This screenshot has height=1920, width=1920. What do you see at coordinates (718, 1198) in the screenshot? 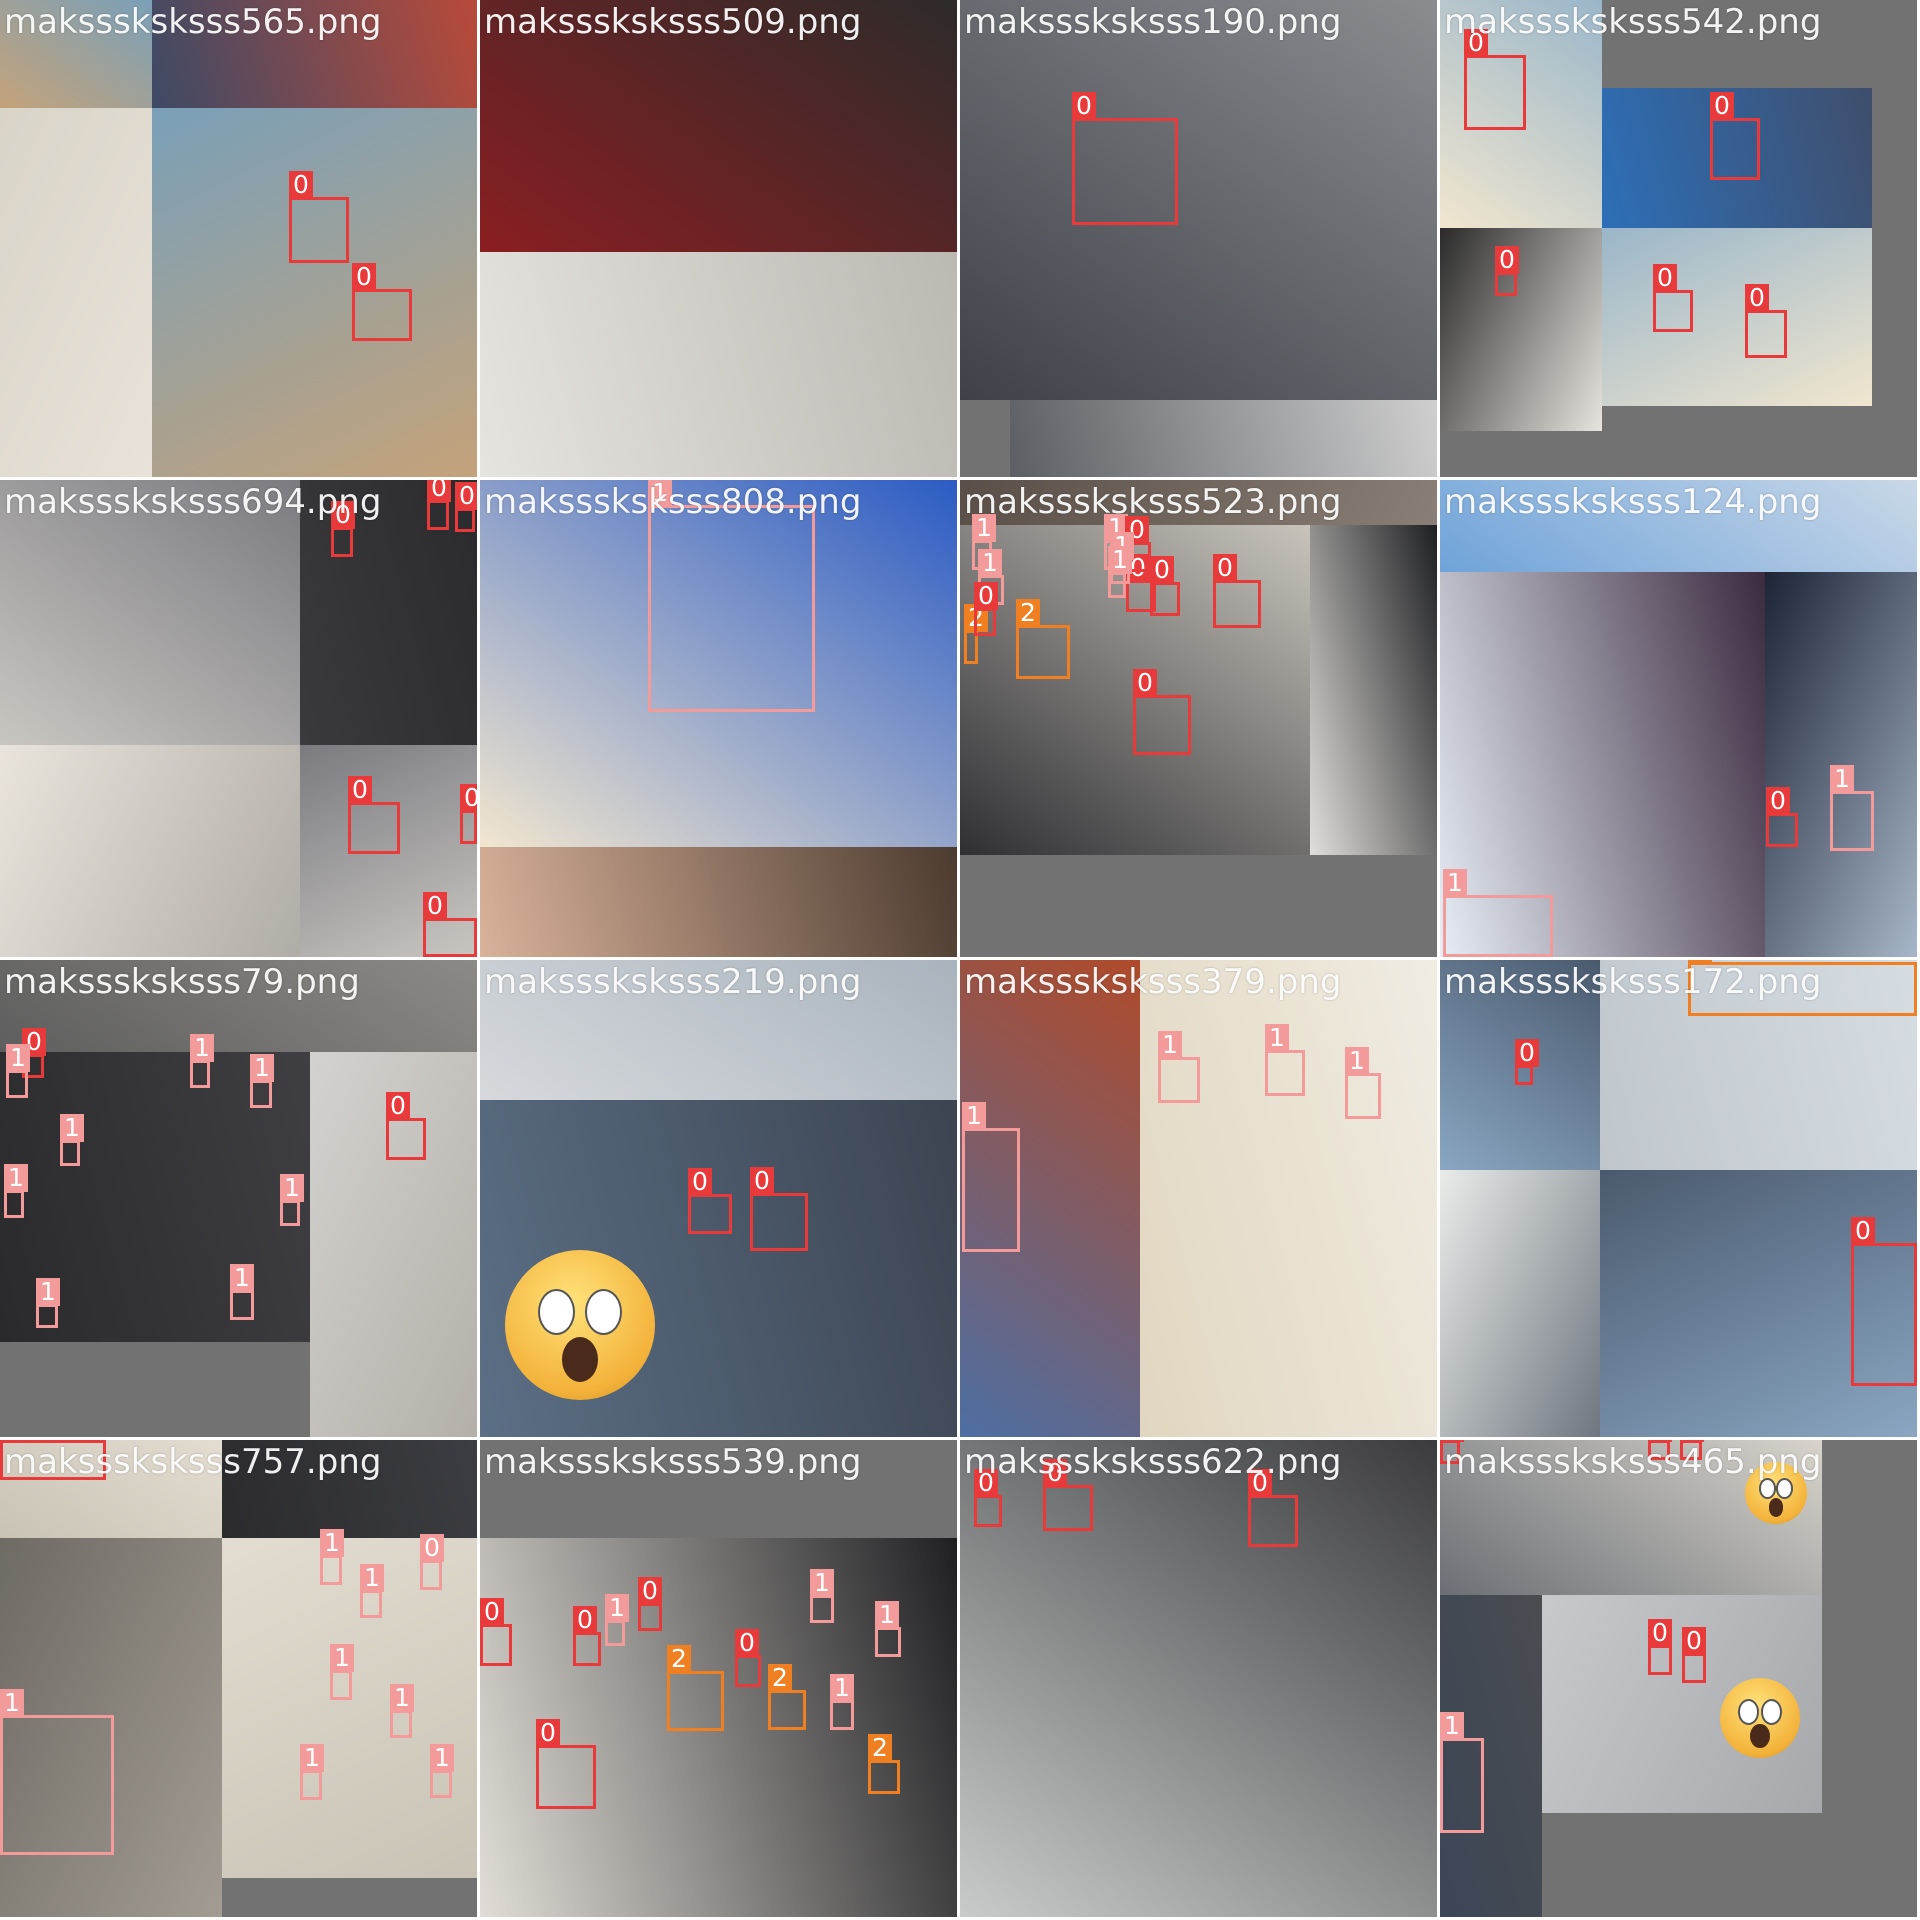
I see `tile: maksssksksss219.png 0 0` at bounding box center [718, 1198].